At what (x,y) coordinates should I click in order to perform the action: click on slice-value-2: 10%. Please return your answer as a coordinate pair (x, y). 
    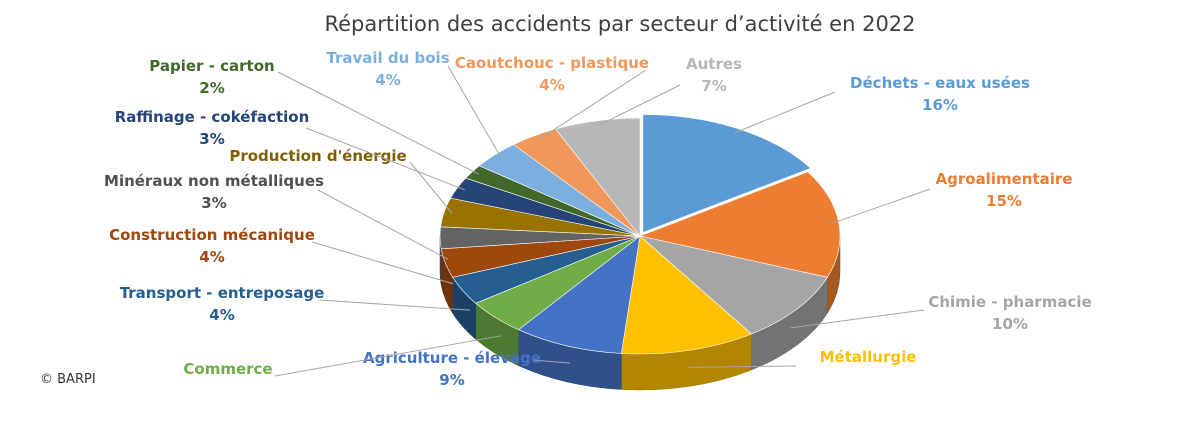
    Looking at the image, I should click on (1010, 324).